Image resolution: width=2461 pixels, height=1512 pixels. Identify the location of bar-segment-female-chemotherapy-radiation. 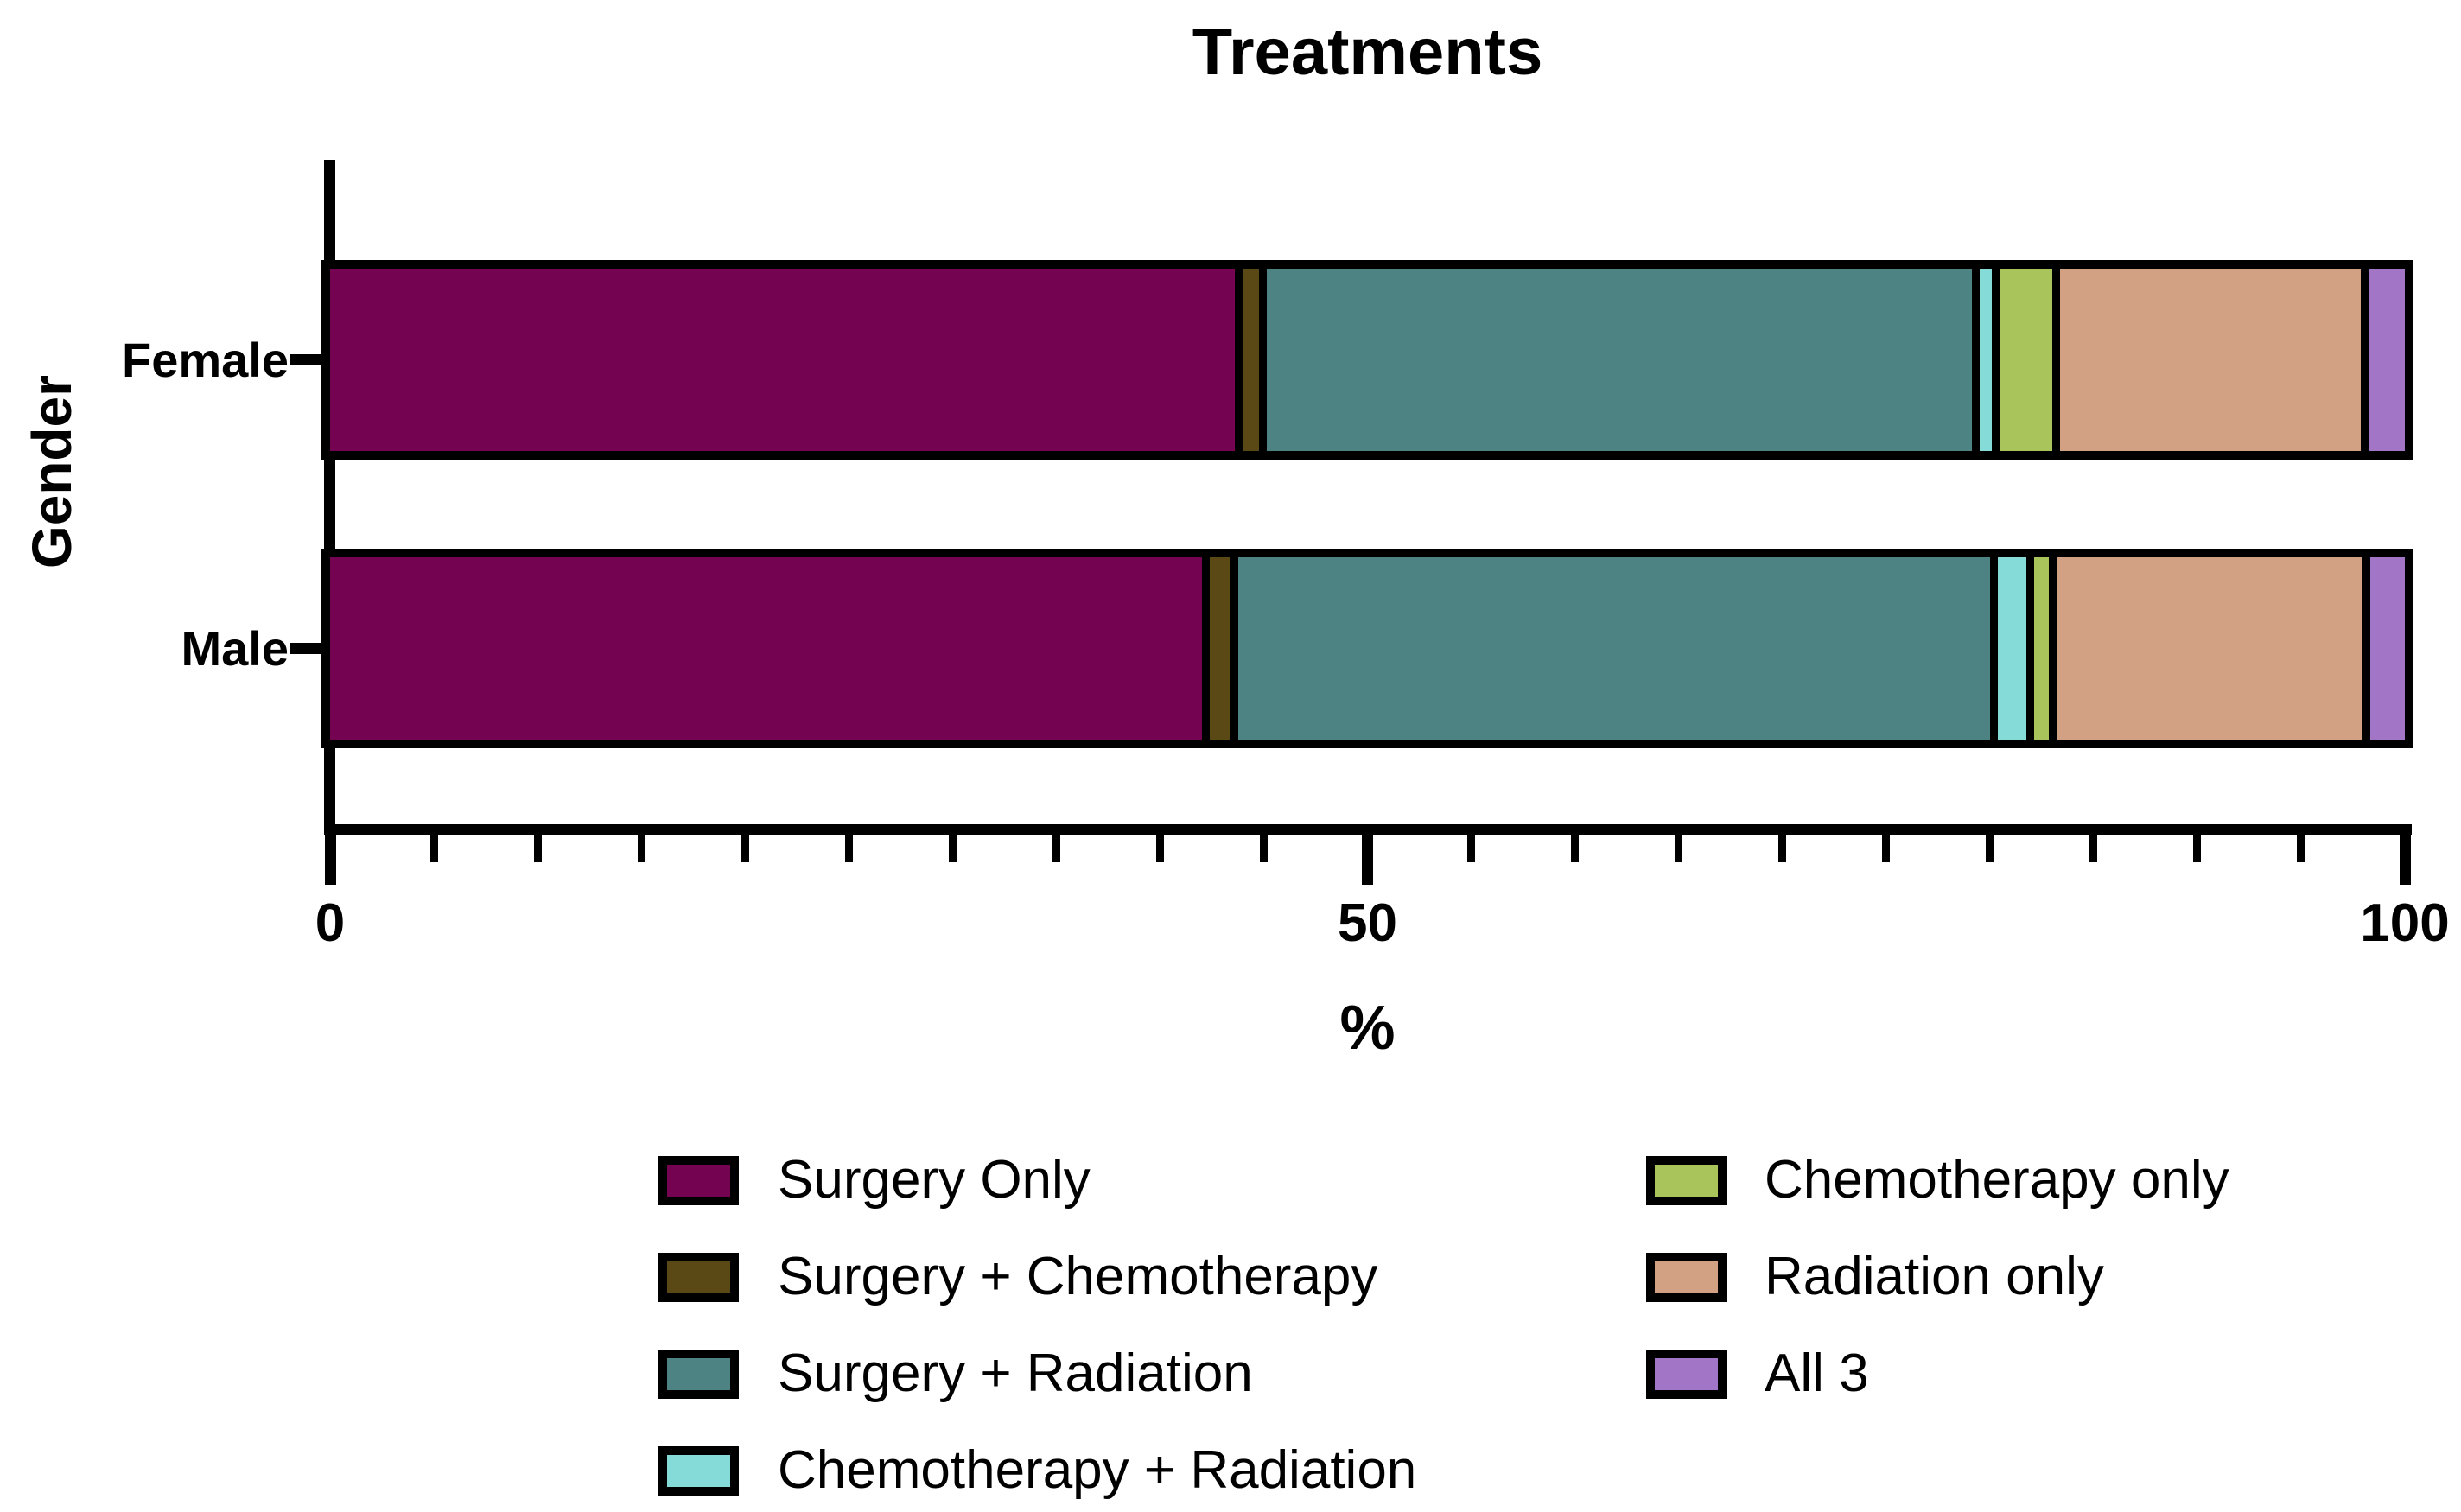
(1990, 360).